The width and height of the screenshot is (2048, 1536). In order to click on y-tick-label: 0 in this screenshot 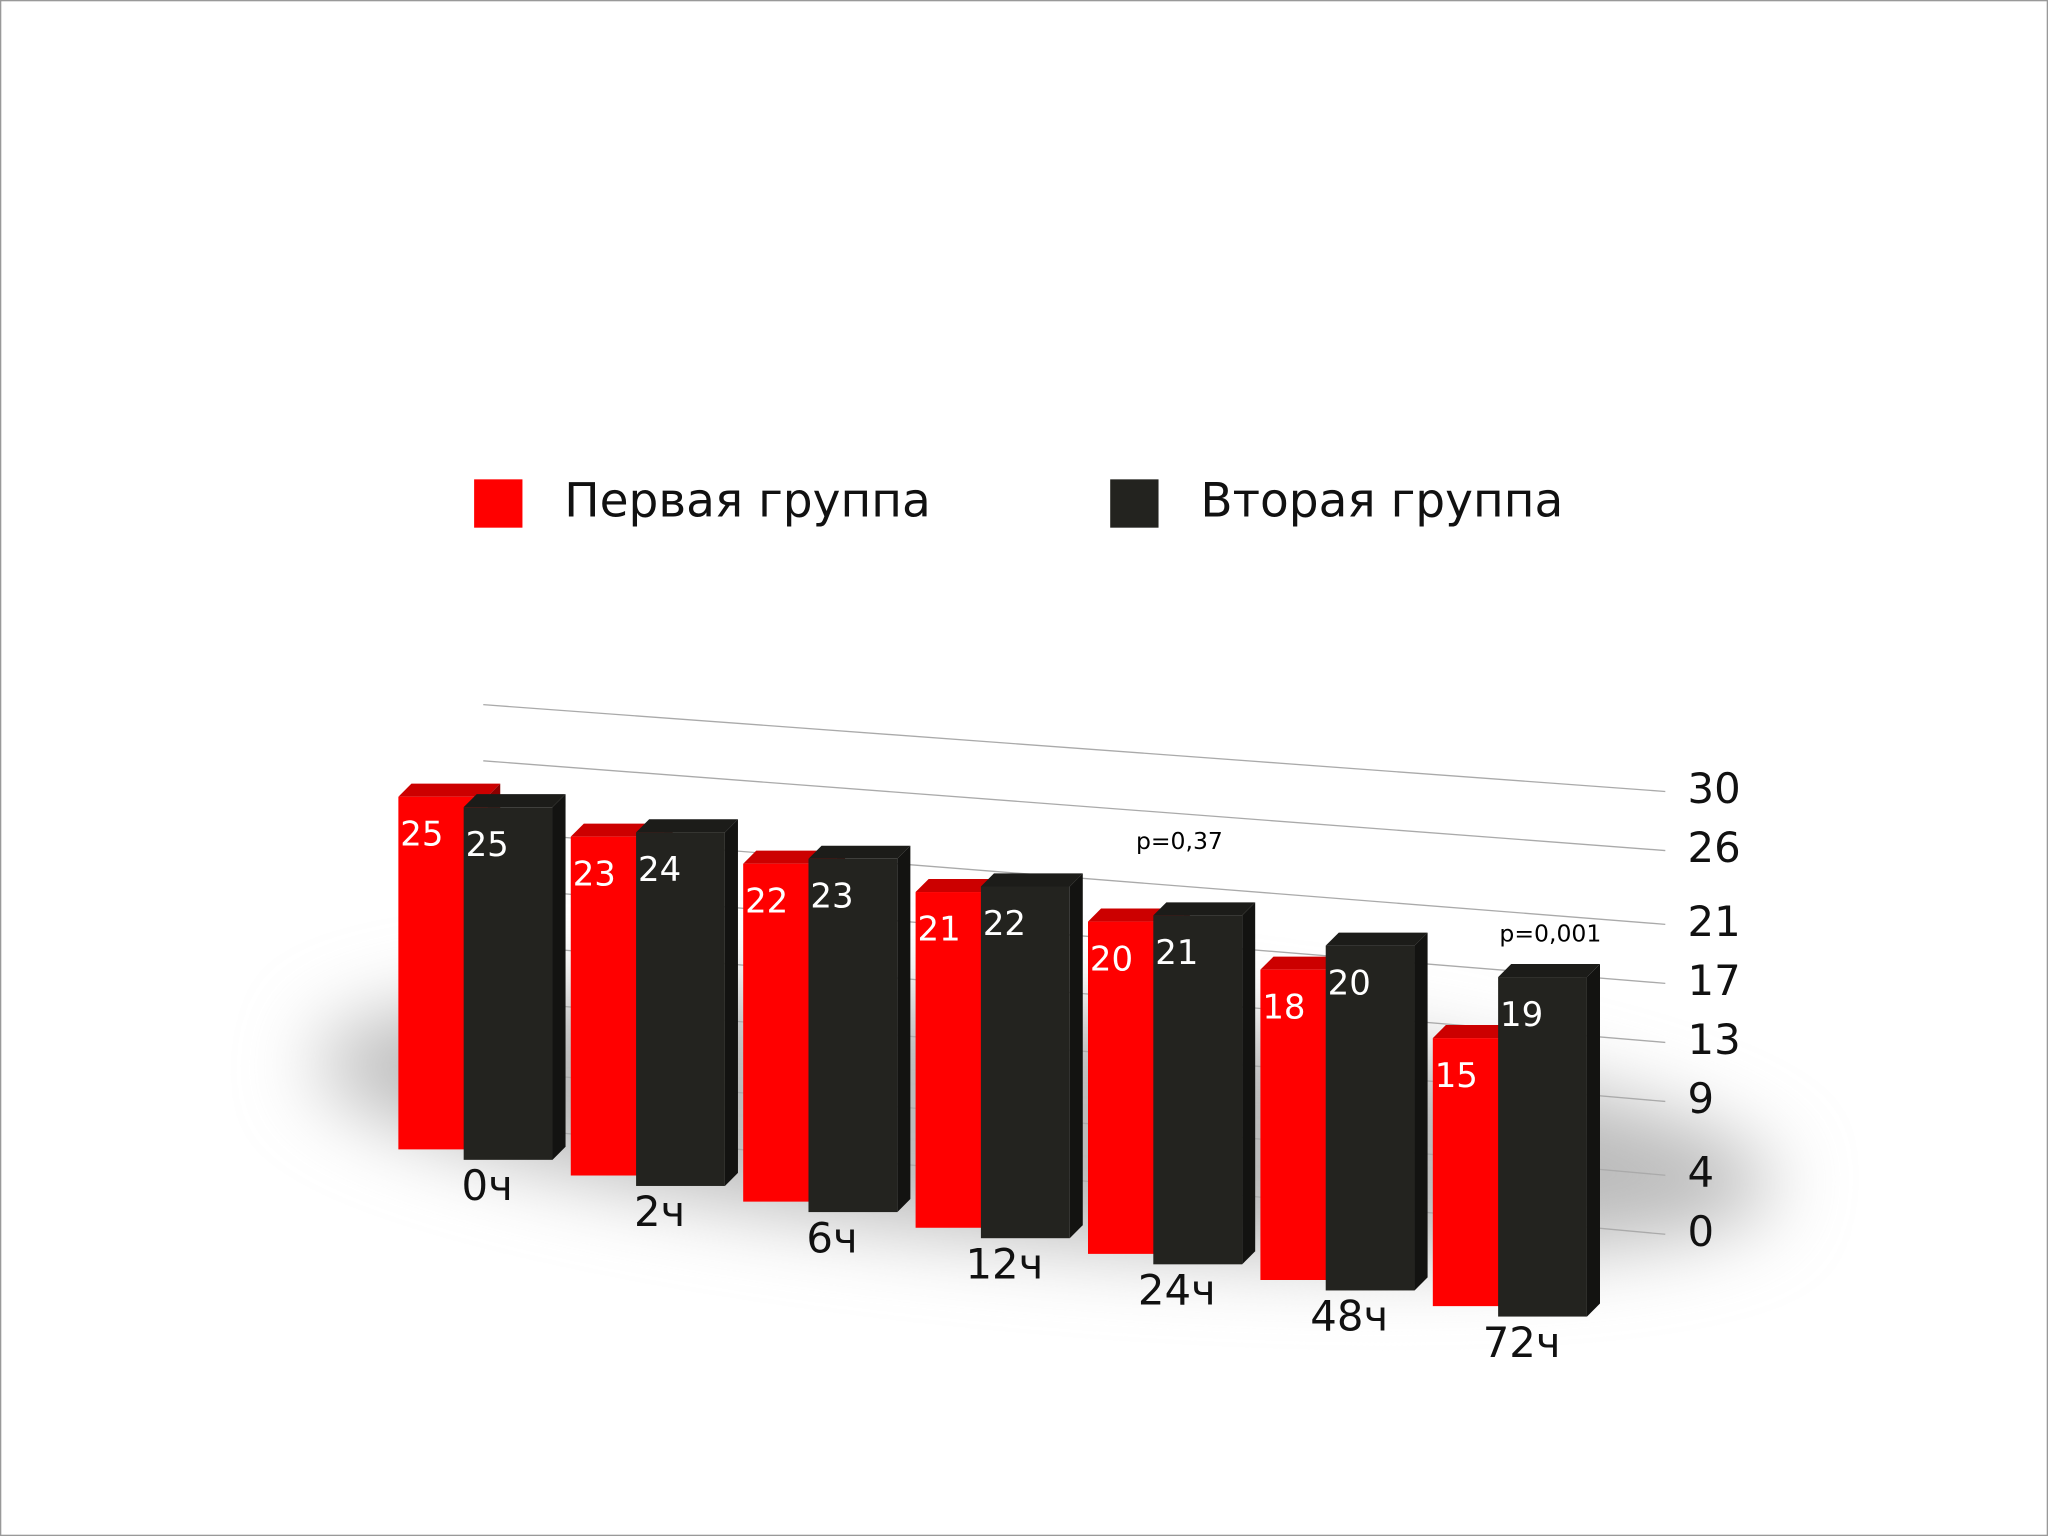, I will do `click(1701, 1231)`.